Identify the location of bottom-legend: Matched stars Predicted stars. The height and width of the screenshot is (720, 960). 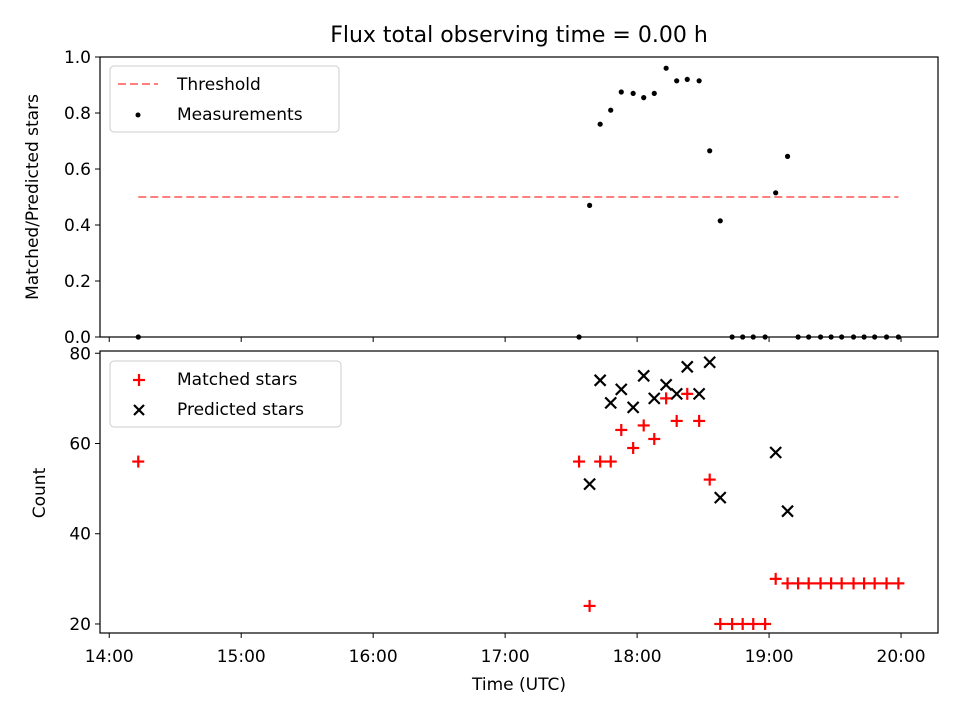
(225, 394).